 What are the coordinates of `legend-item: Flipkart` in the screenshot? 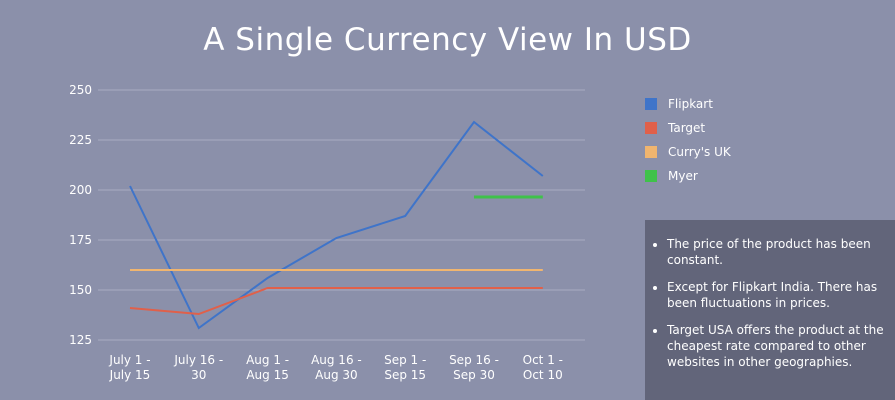 It's located at (688, 104).